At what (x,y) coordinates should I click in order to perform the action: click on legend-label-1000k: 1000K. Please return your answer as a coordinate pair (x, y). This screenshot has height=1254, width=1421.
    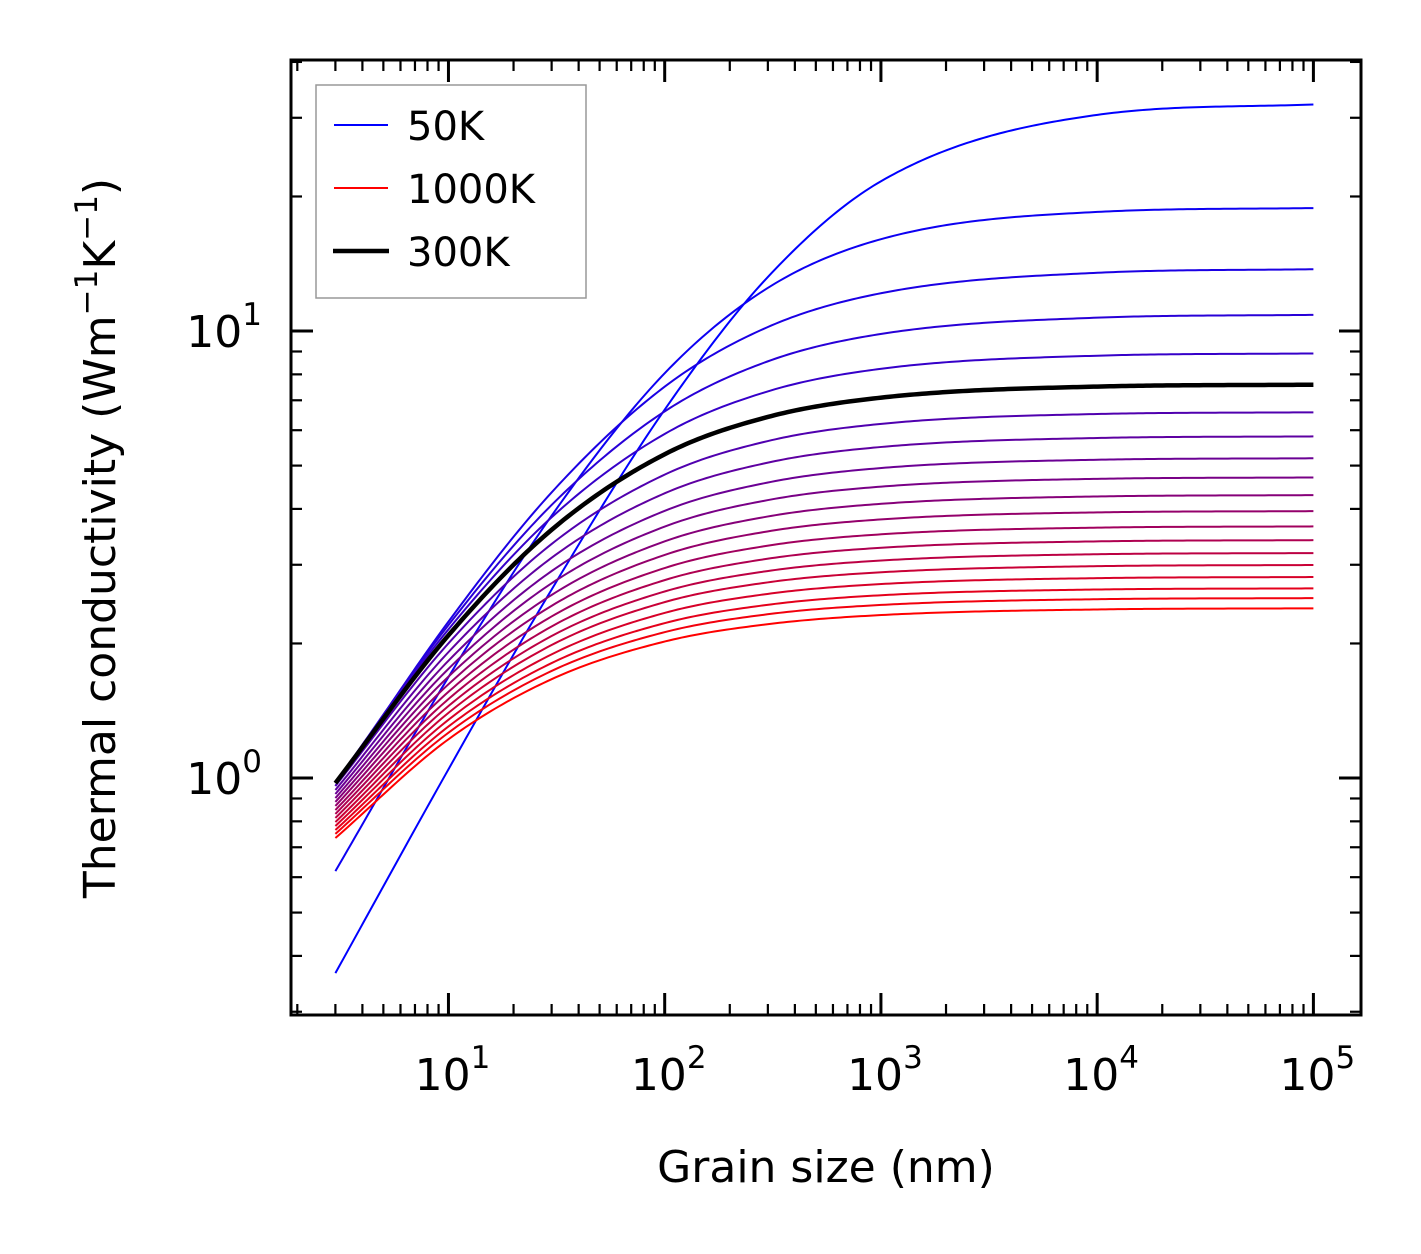
    Looking at the image, I should click on (472, 190).